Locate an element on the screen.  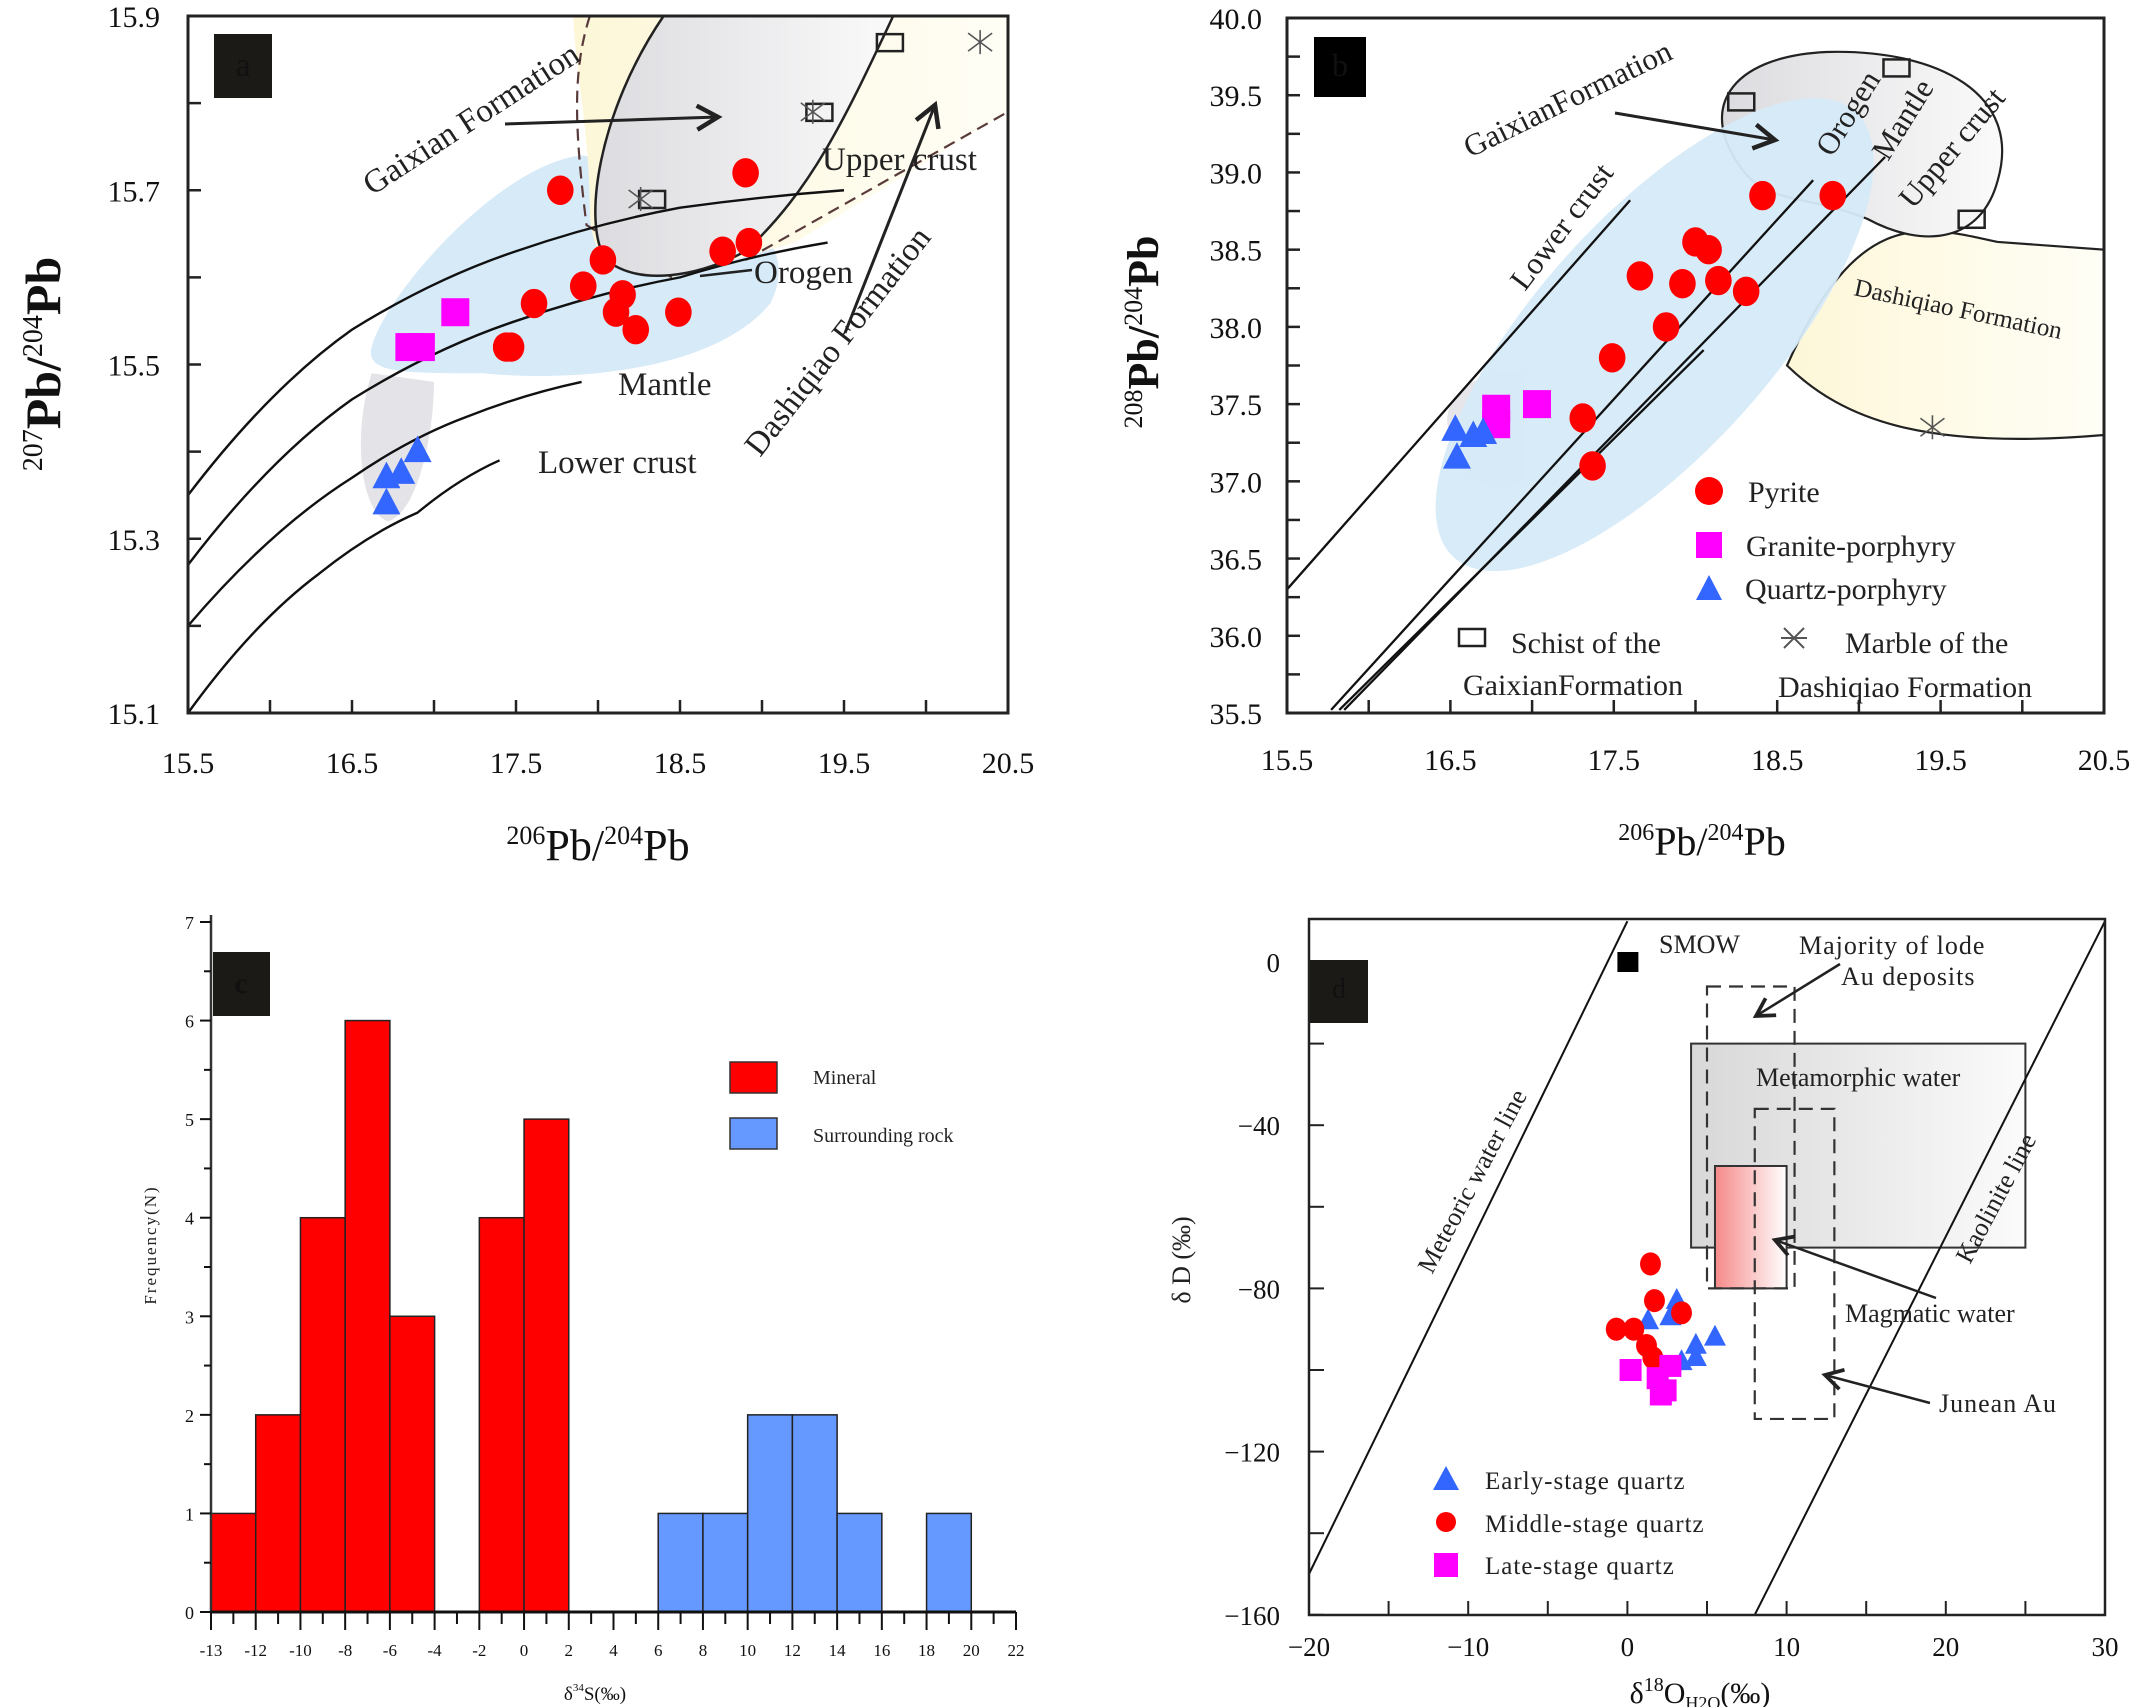
y-tick-label: −80 is located at coordinates (1259, 1289).